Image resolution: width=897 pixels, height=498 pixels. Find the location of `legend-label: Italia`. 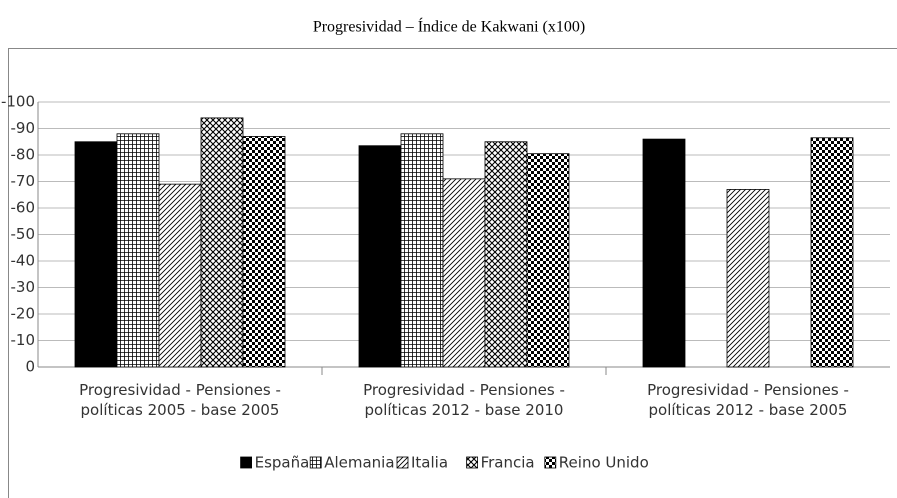

legend-label: Italia is located at coordinates (429, 463).